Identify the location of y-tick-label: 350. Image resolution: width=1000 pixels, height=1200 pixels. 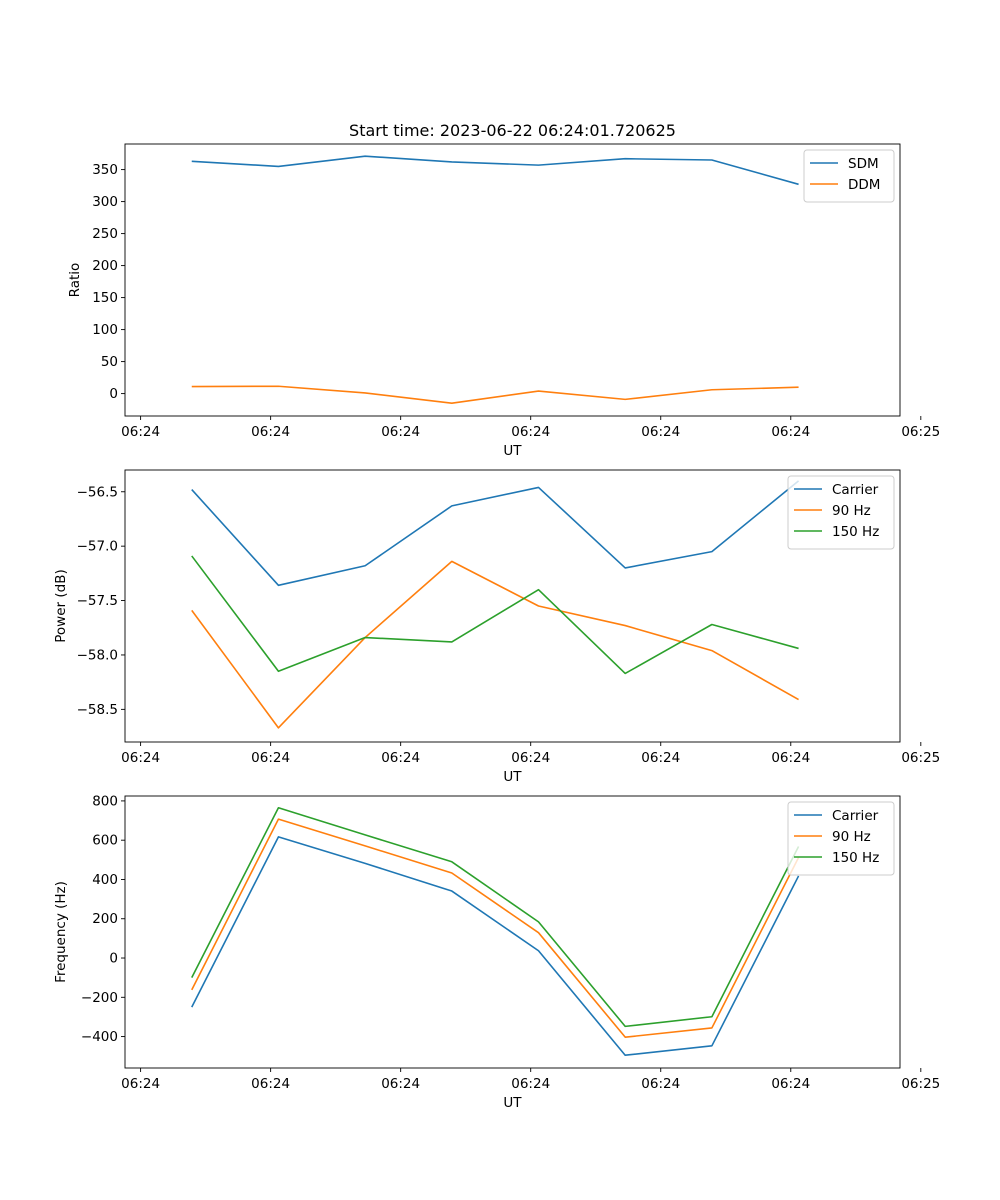
(105, 170).